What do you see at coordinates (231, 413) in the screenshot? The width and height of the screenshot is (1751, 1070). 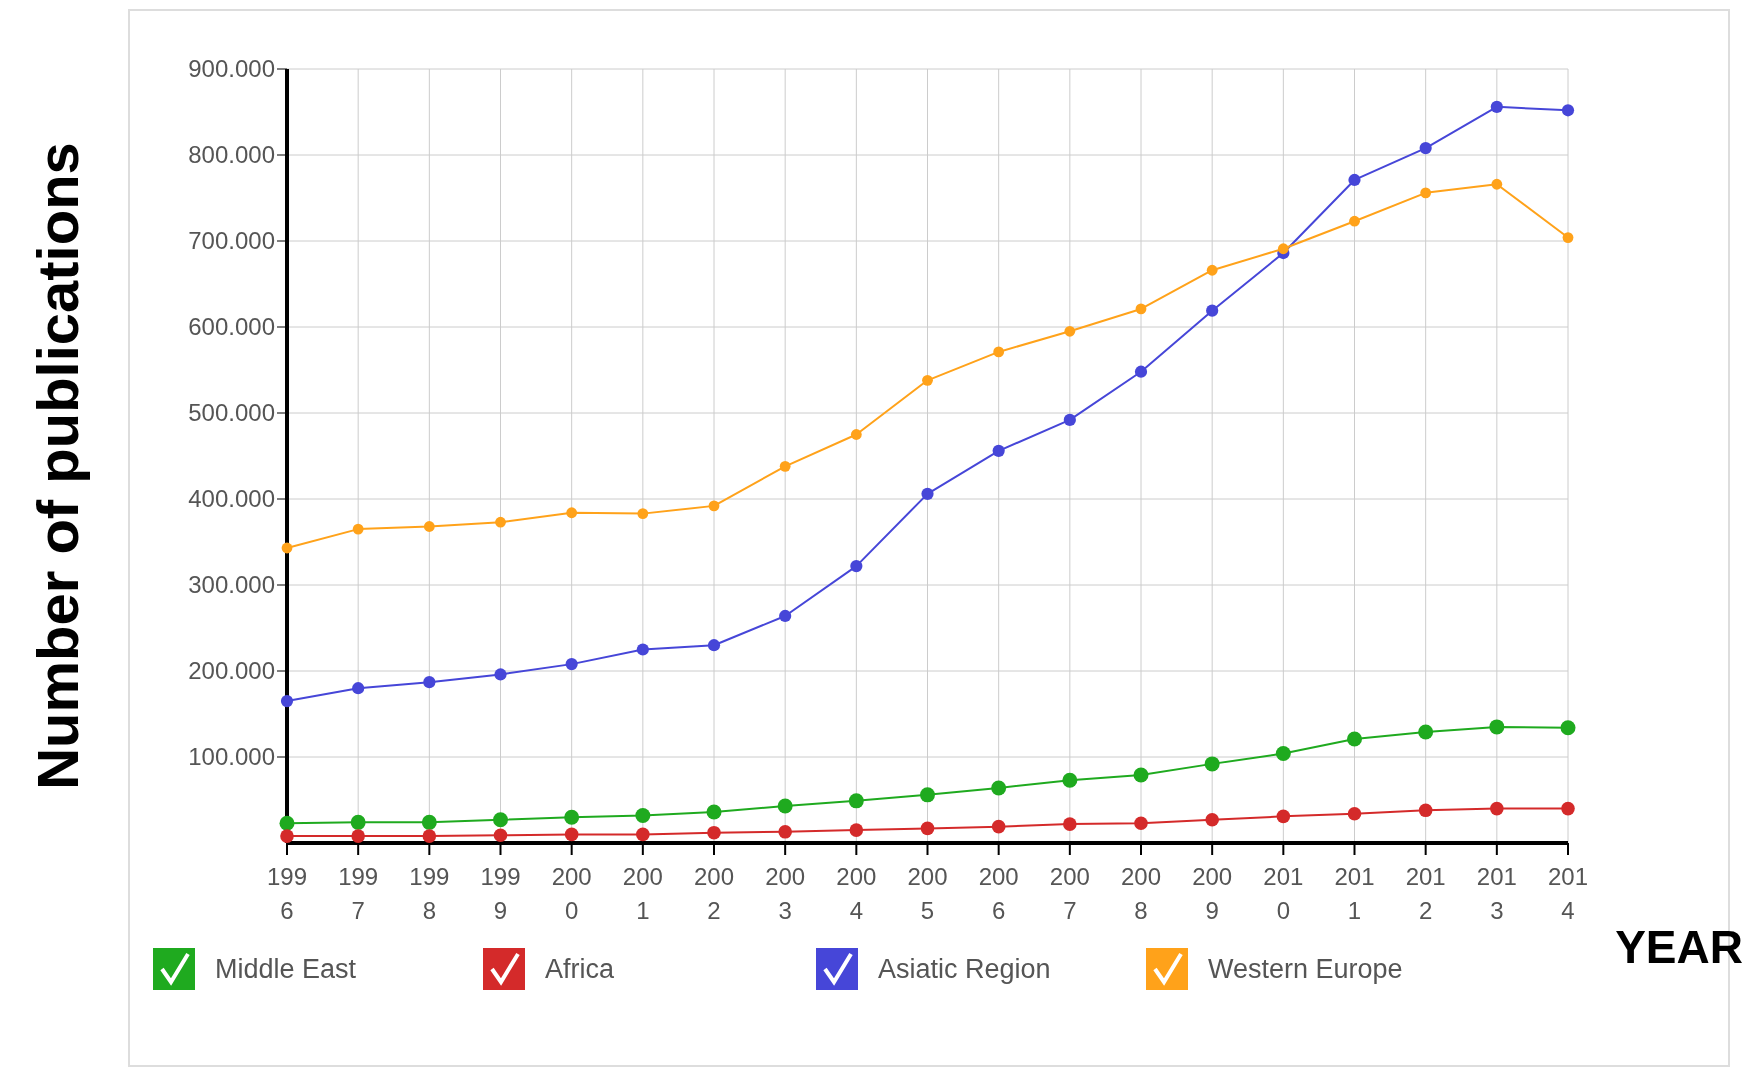 I see `y-tick-label: 500.000` at bounding box center [231, 413].